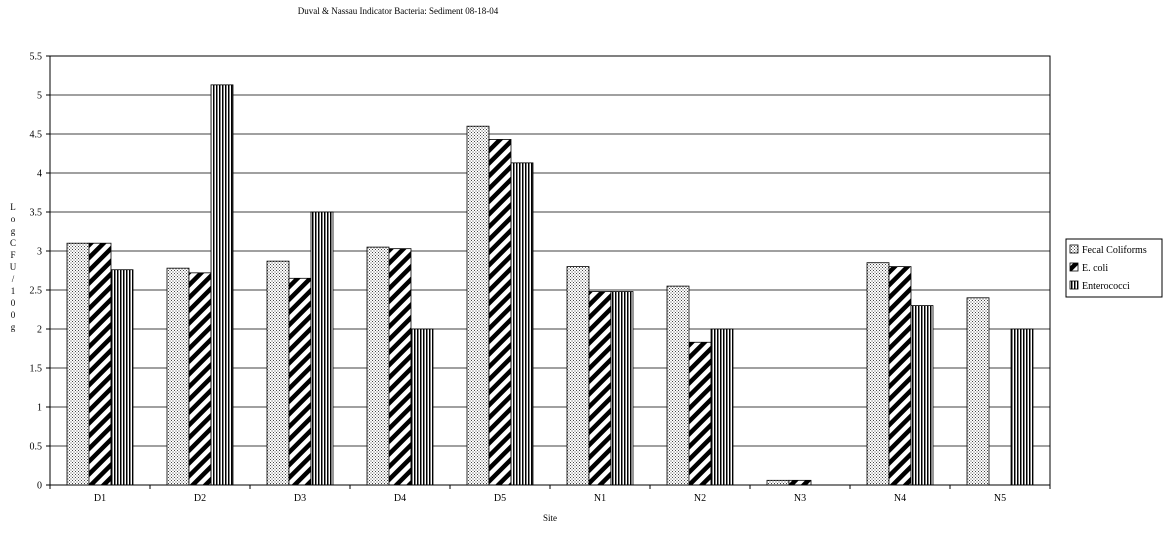  Describe the element at coordinates (39, 486) in the screenshot. I see `y-tick-label: 0` at that location.